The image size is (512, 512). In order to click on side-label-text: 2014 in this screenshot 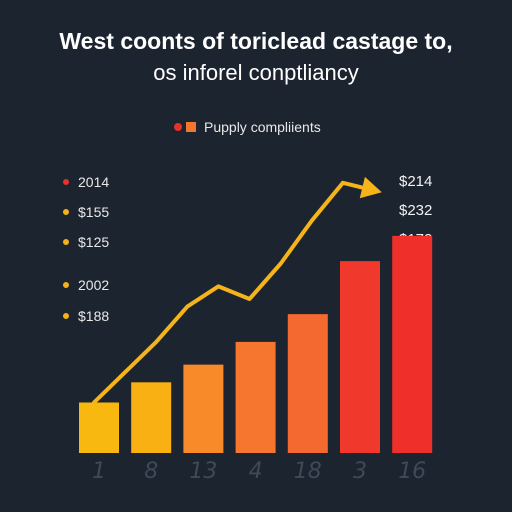, I will do `click(94, 182)`.